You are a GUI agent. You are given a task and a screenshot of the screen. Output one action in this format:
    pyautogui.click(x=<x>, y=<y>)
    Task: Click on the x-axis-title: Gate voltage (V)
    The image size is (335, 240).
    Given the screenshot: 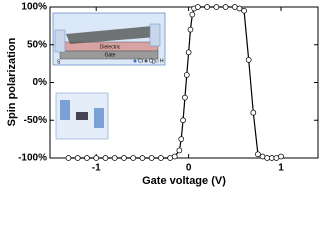 What is the action you would take?
    pyautogui.click(x=184, y=181)
    